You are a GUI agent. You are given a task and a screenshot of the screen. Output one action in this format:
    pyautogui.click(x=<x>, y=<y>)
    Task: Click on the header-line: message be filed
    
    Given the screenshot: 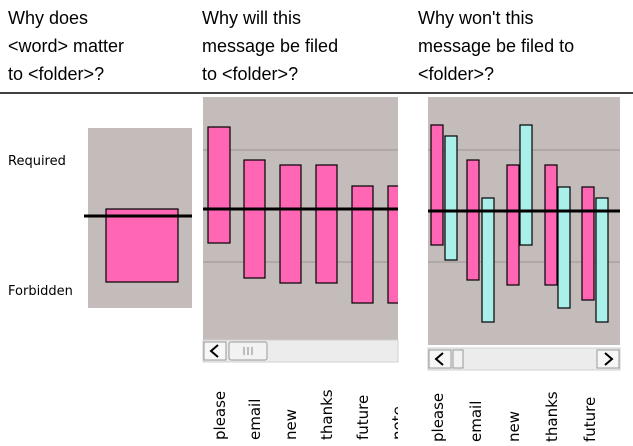 What is the action you would take?
    pyautogui.click(x=270, y=46)
    